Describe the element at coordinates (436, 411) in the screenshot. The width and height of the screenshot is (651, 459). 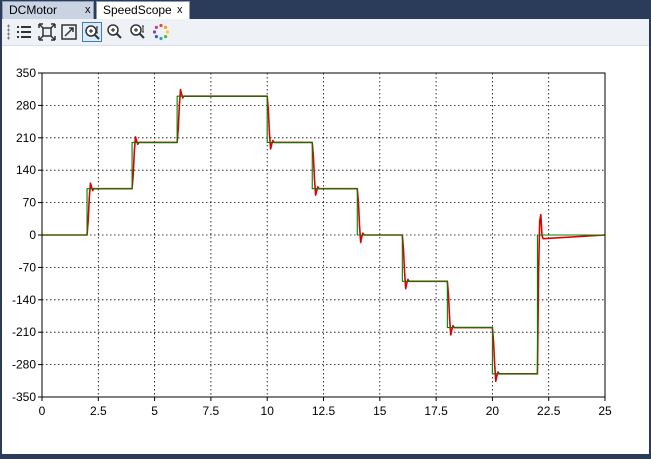
I see `x-tick-label: 17.5` at that location.